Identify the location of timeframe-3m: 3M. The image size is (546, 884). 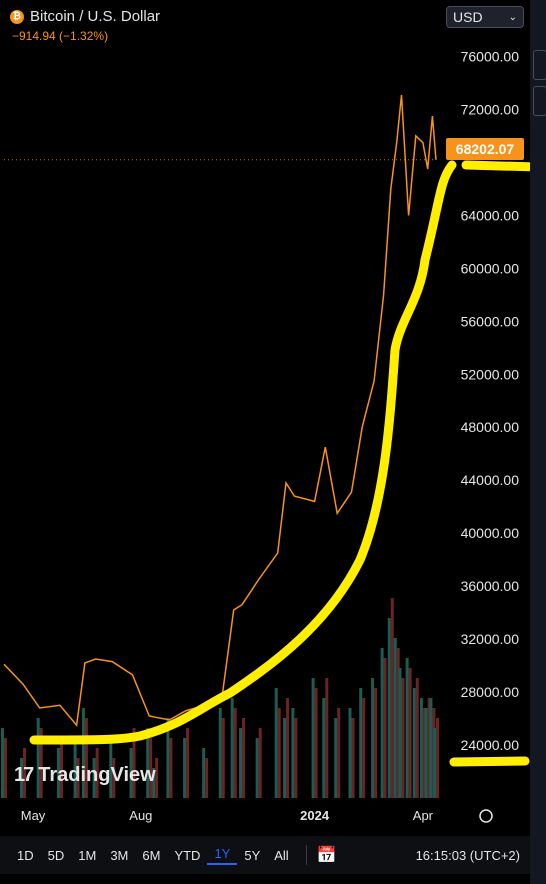
(119, 855).